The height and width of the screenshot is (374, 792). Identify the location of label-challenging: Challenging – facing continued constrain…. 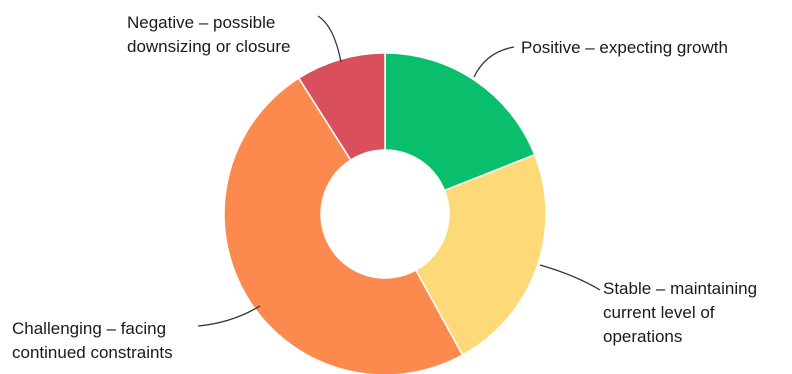
(92, 340).